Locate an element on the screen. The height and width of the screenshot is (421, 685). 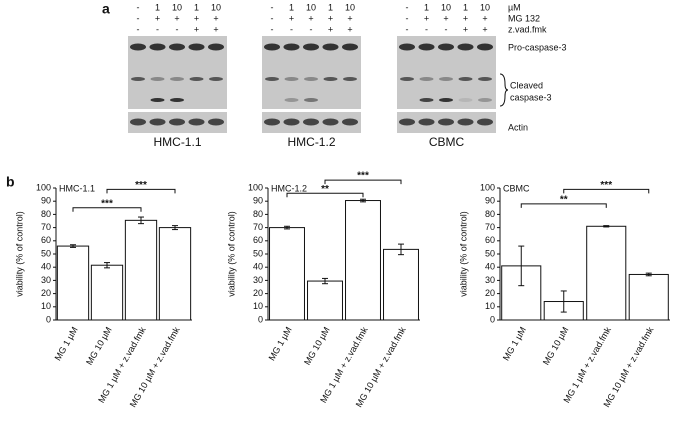
group-label: HMC-1.2 is located at coordinates (311, 142).